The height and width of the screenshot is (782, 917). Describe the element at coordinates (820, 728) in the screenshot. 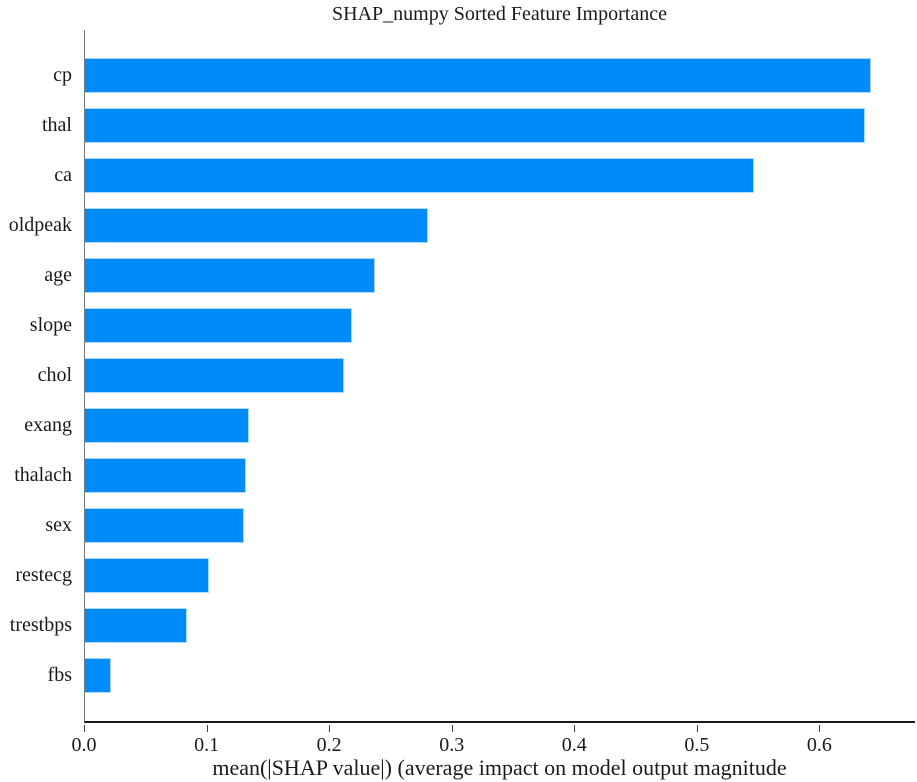

I see `x-tick-mark-0.6` at that location.